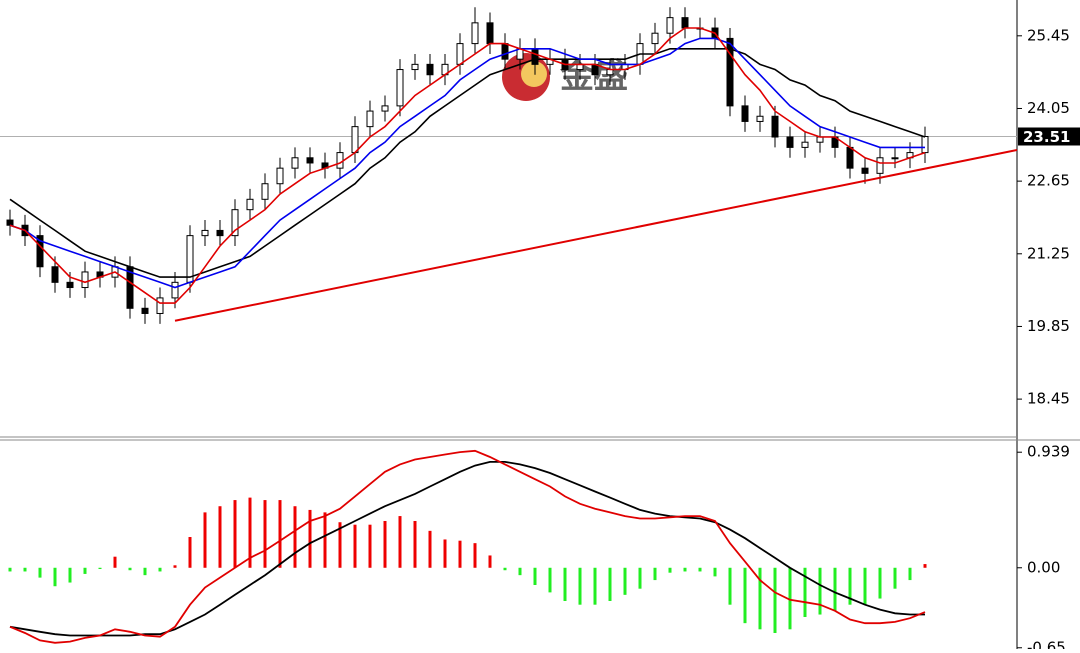  What do you see at coordinates (1048, 35) in the screenshot?
I see `y-tick-label: 25.45` at bounding box center [1048, 35].